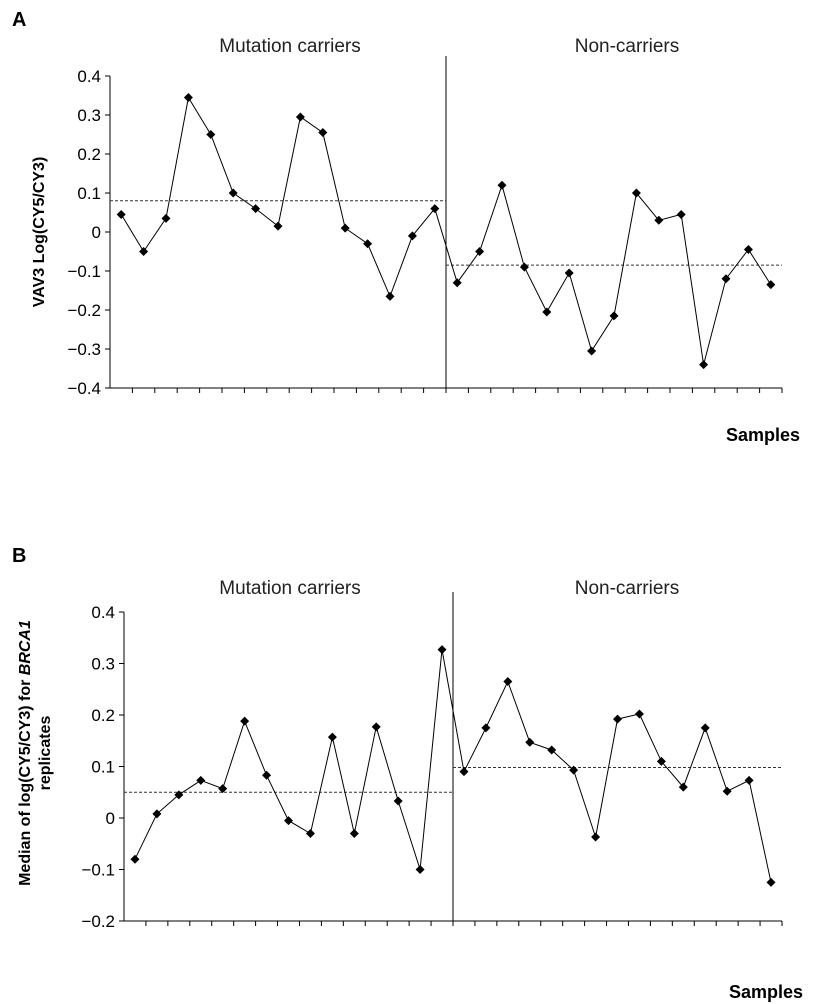 The width and height of the screenshot is (816, 1004). I want to click on panel-b-y-axis-title: Median of log(CY5/CY3) for BRCA1, so click(25, 753).